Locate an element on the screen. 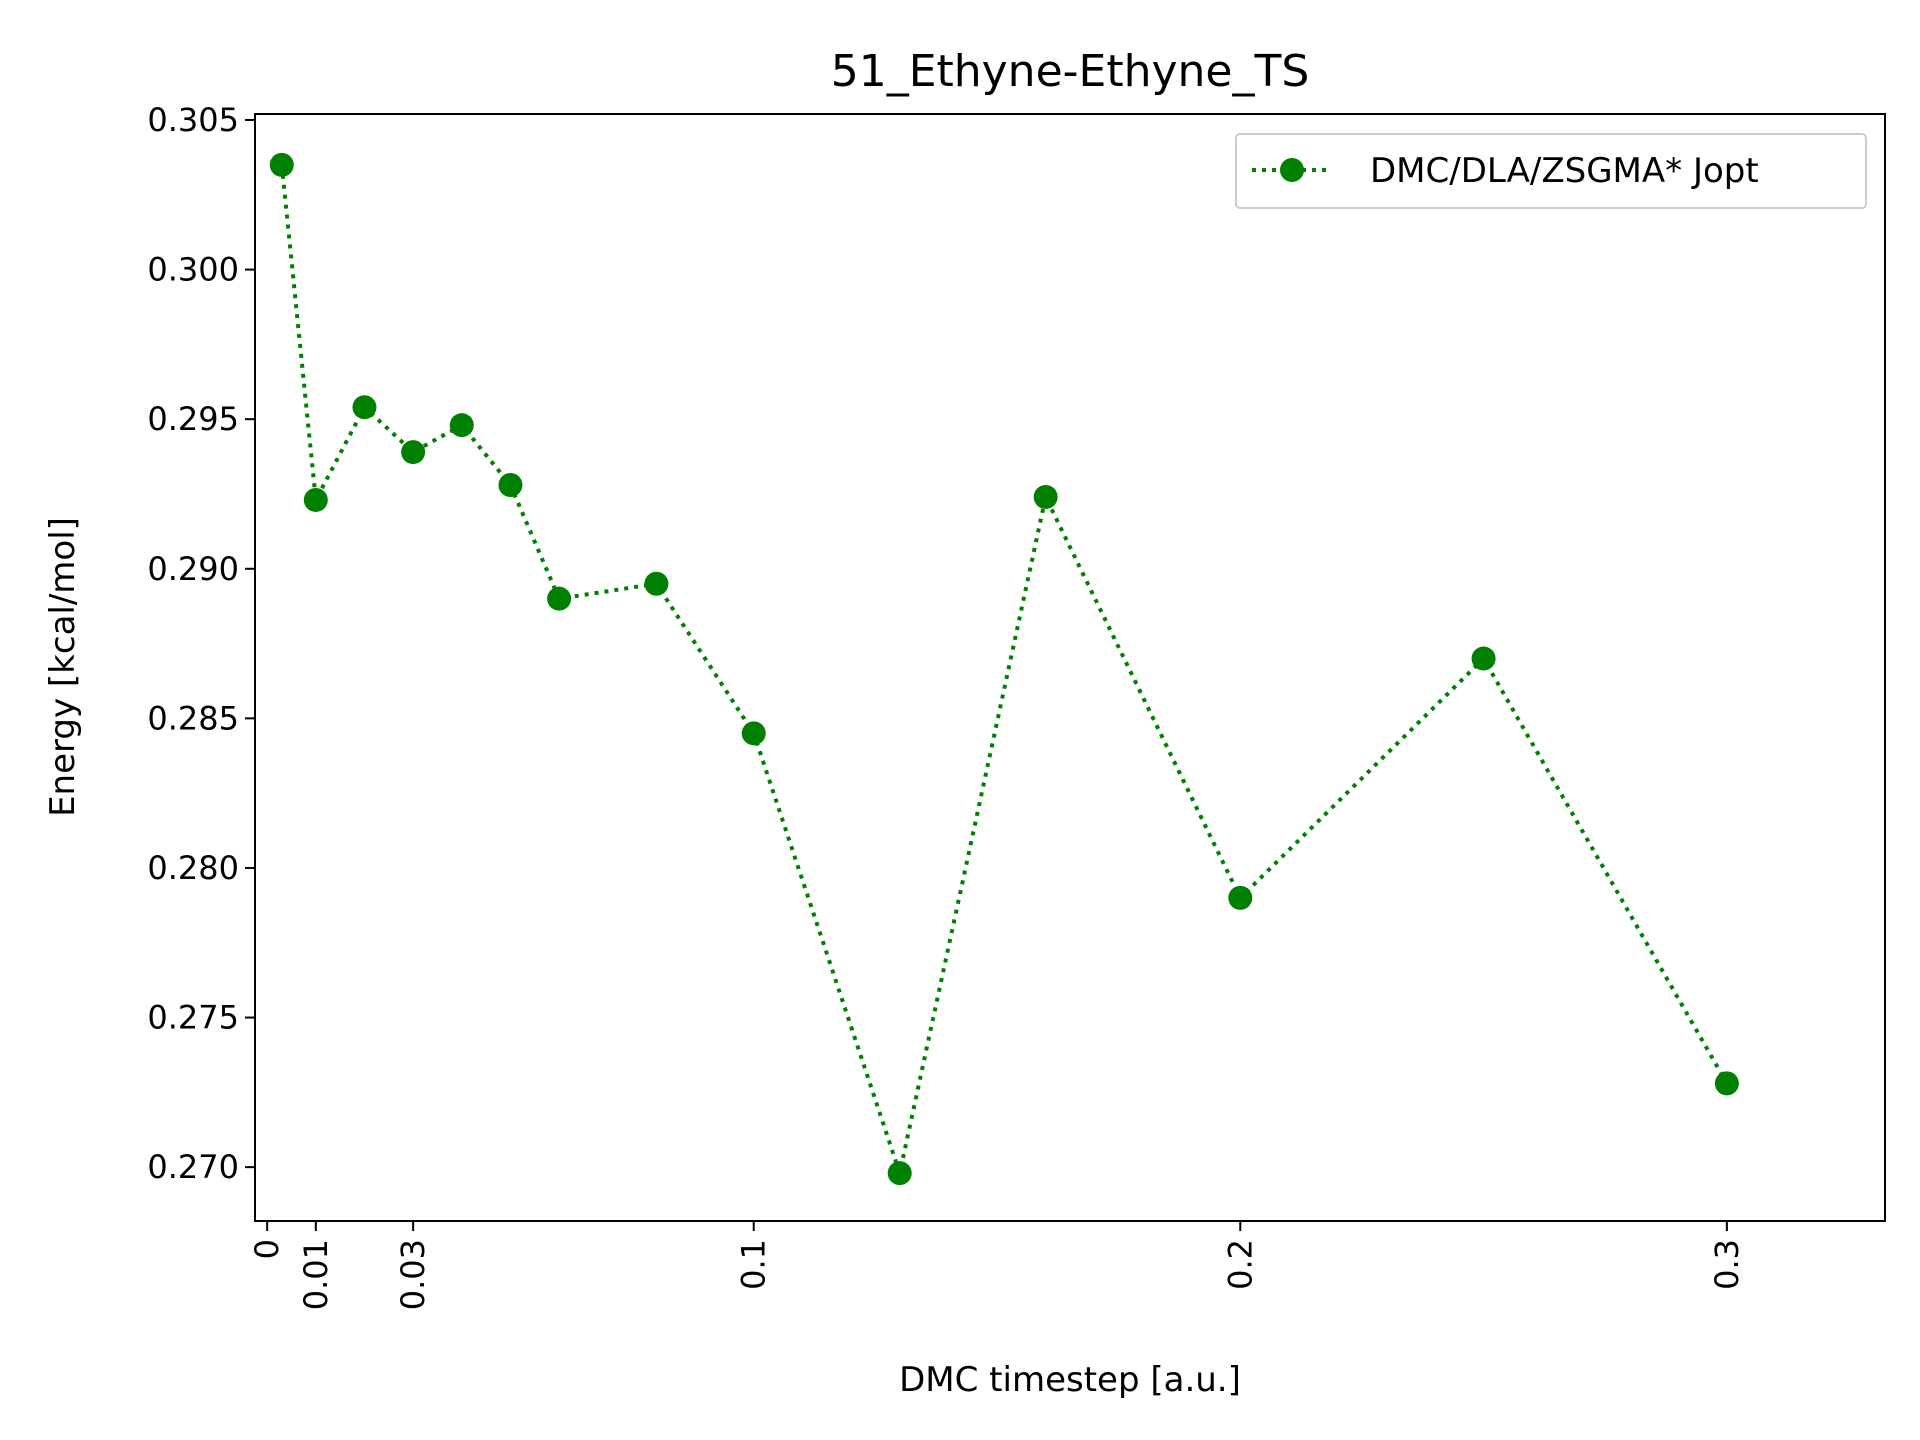 This screenshot has width=1920, height=1440. legend: DMC/DLA/ZSGMA* Jopt is located at coordinates (1551, 171).